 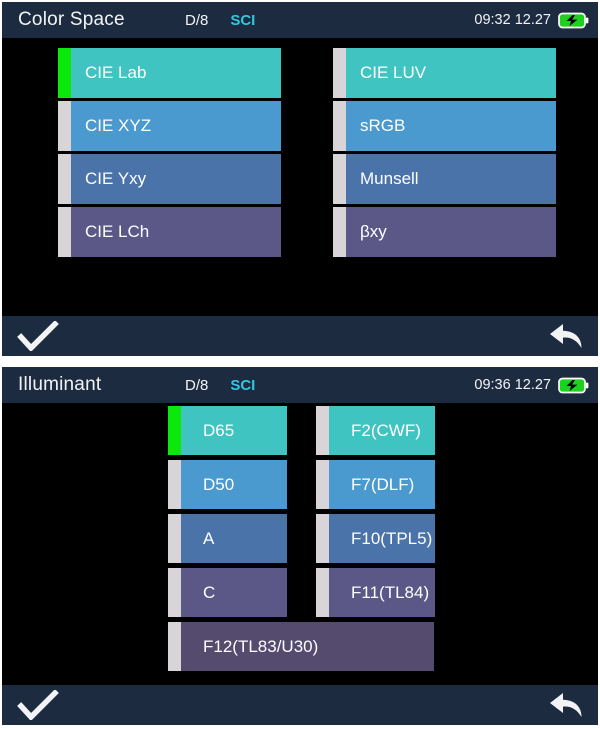 What do you see at coordinates (512, 20) in the screenshot?
I see `clock-date-label: 09:32 12.27` at bounding box center [512, 20].